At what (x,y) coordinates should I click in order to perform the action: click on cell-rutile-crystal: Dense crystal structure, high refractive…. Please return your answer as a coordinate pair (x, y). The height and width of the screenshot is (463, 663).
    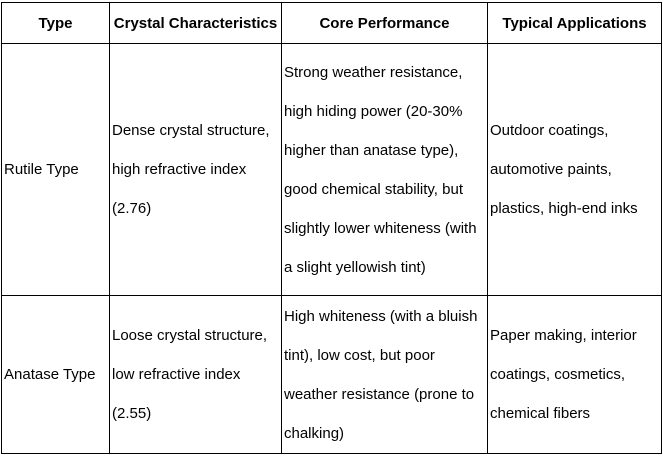
    Looking at the image, I should click on (195, 169).